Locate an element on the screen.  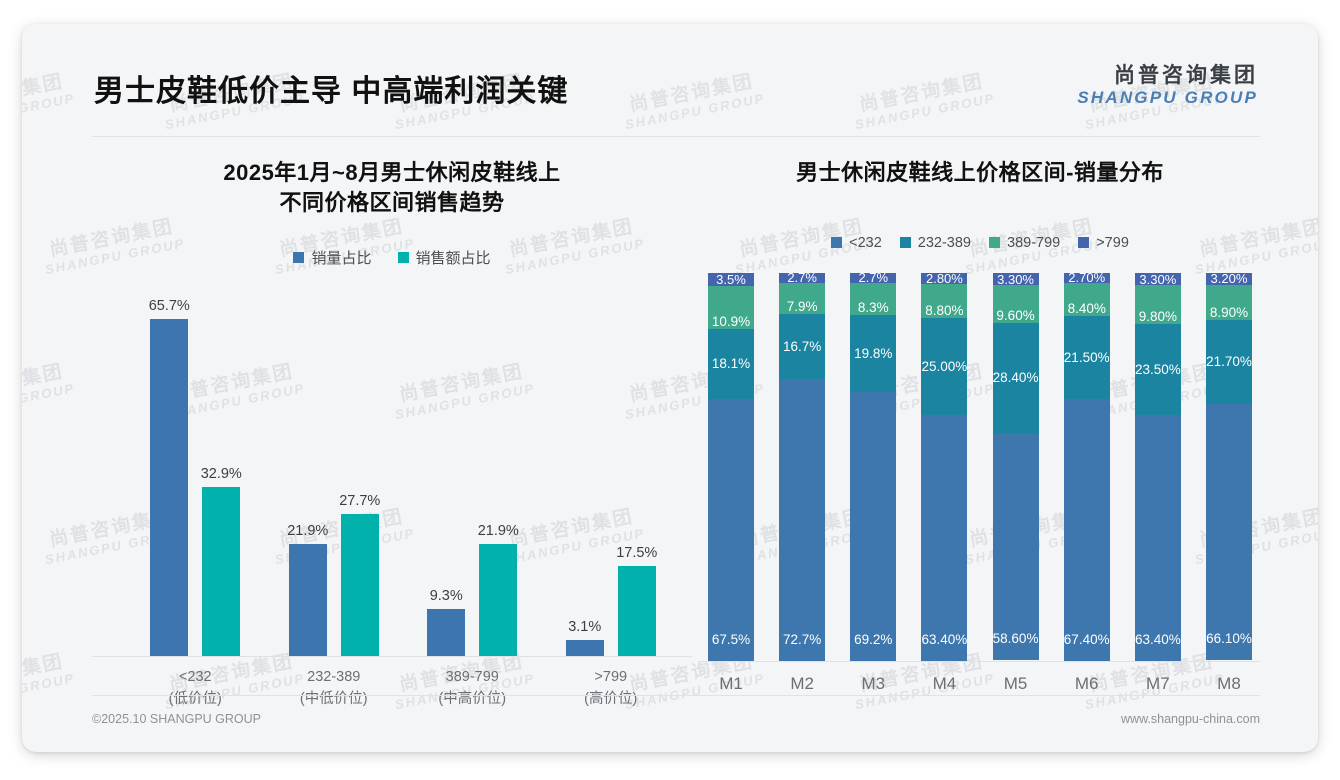
stacked-bar-segment: 21.70% is located at coordinates (1228, 361).